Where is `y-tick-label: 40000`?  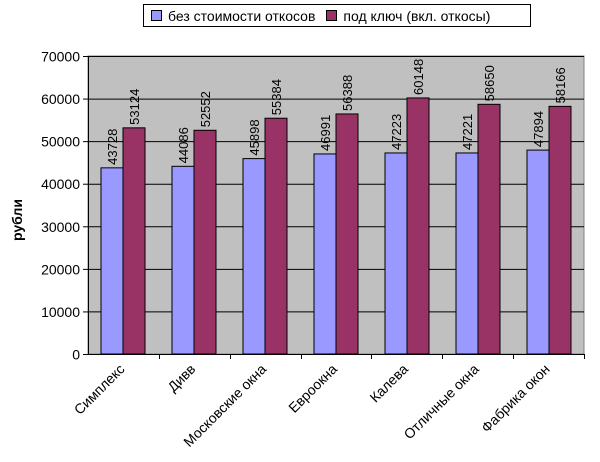
y-tick-label: 40000 is located at coordinates (60, 184).